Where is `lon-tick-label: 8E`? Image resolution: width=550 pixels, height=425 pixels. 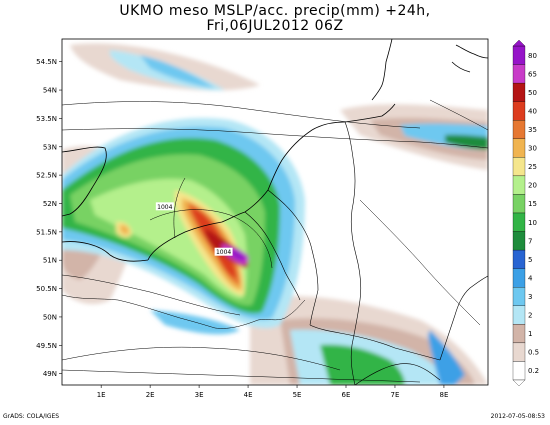 lon-tick-label: 8E is located at coordinates (443, 395).